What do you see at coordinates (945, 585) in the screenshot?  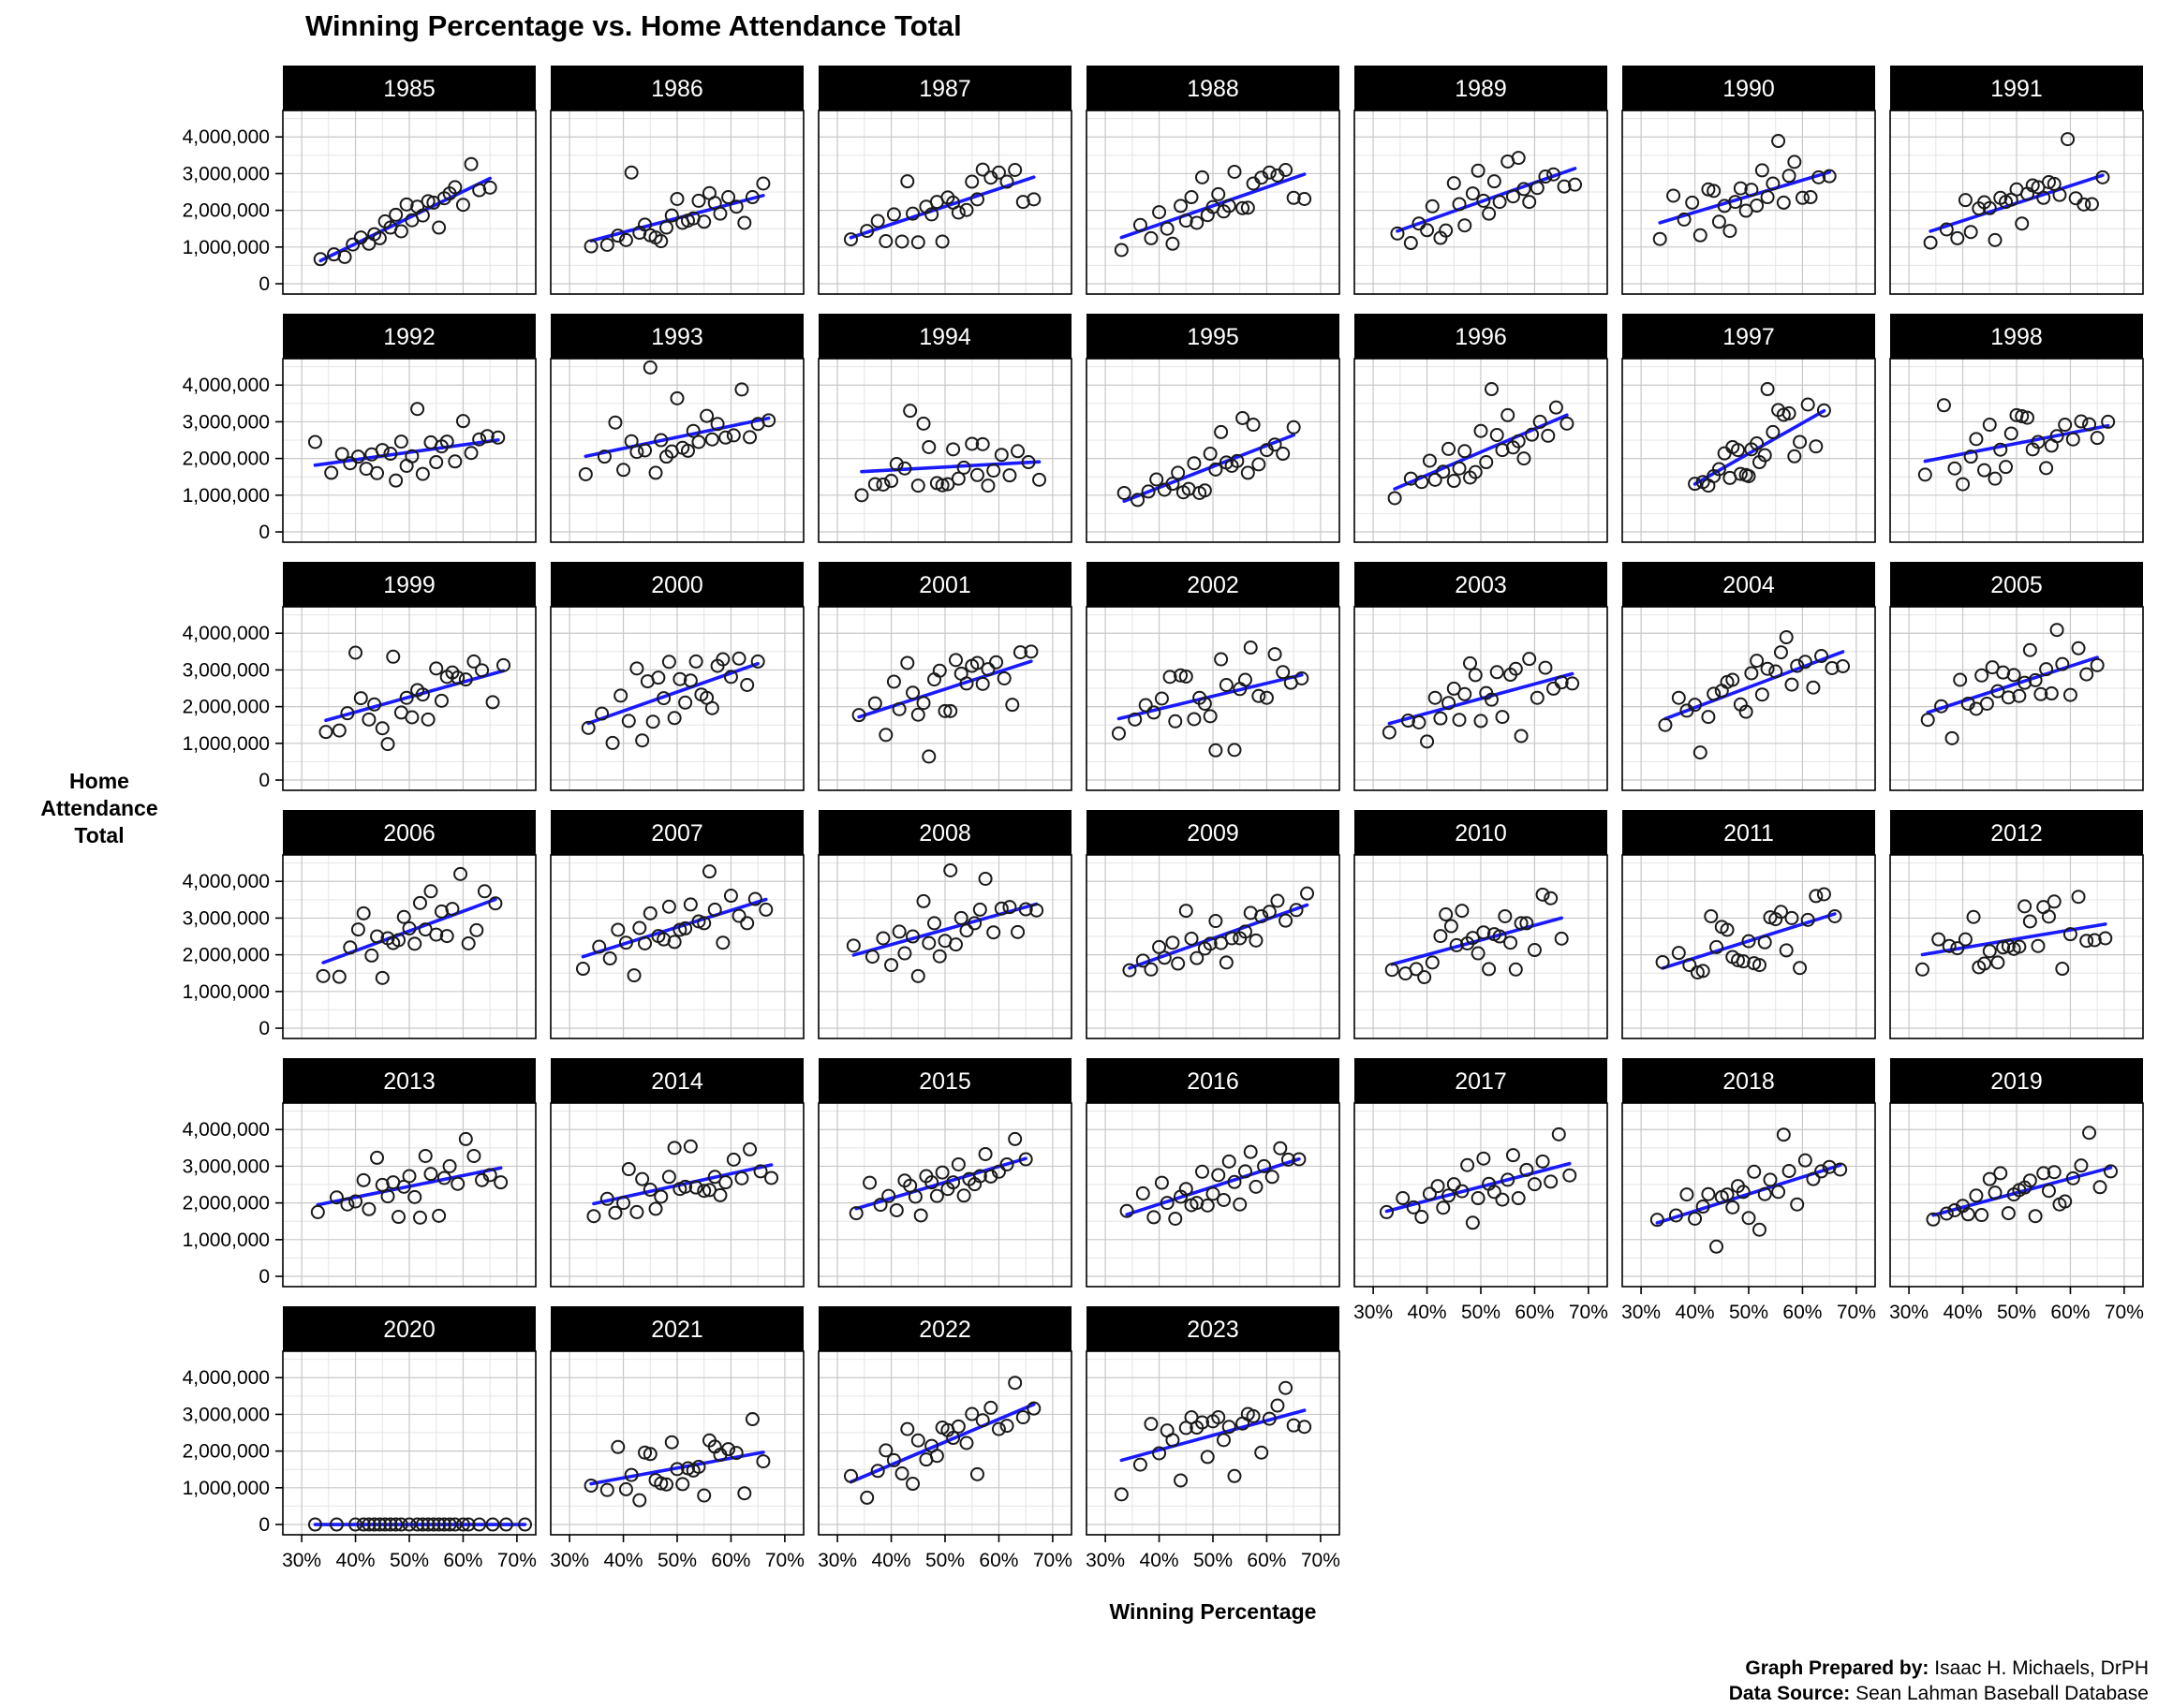 I see `facet-strip-label: 2001` at bounding box center [945, 585].